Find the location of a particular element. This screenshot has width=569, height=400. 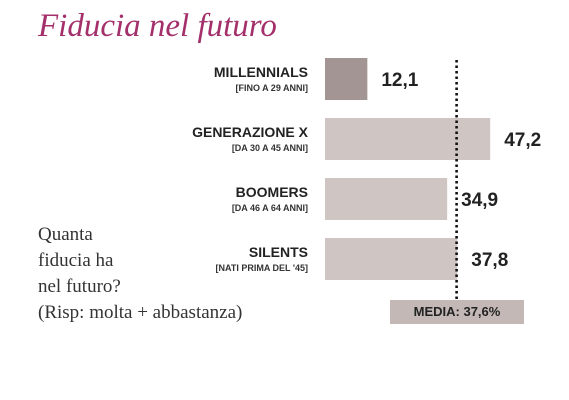

value-label: 34,9 is located at coordinates (479, 200).